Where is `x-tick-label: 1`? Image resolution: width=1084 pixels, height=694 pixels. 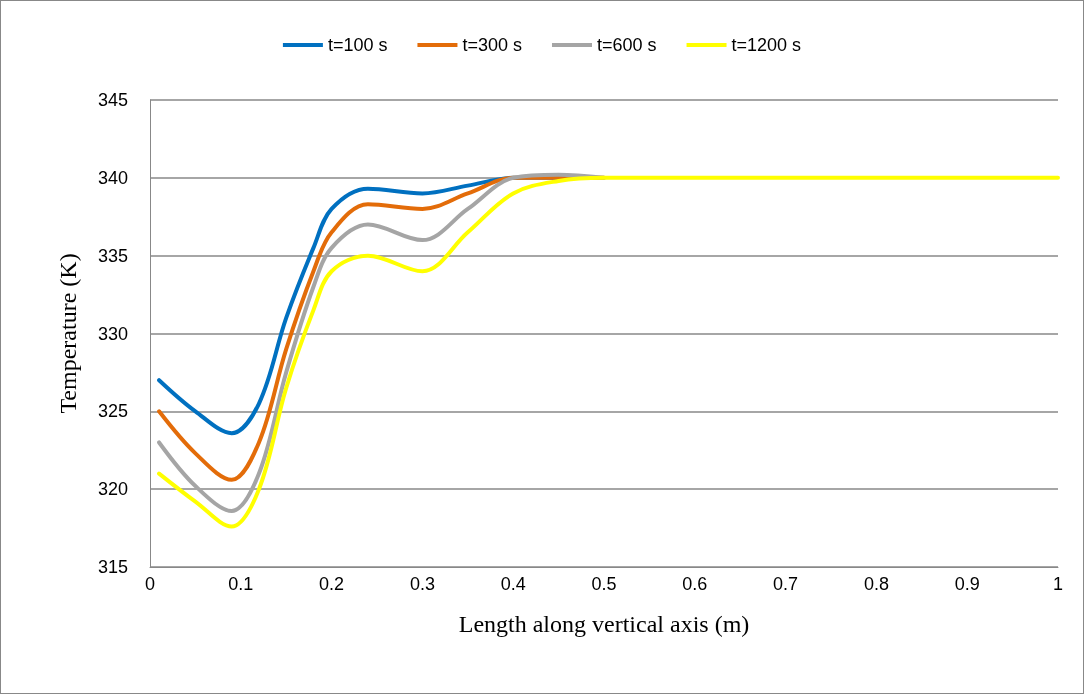 x-tick-label: 1 is located at coordinates (1058, 584).